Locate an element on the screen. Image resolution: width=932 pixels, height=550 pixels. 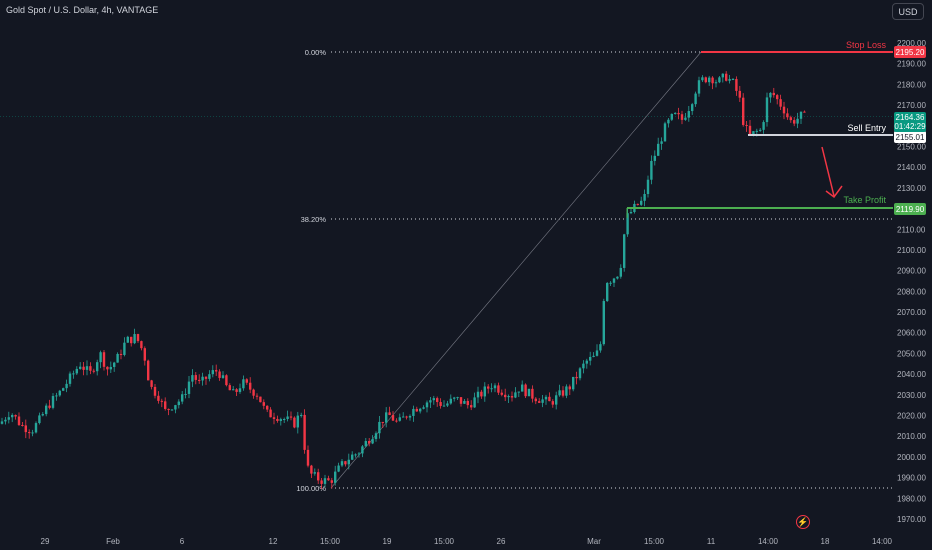
y-tick-label: 2180.00 is located at coordinates (911, 84).